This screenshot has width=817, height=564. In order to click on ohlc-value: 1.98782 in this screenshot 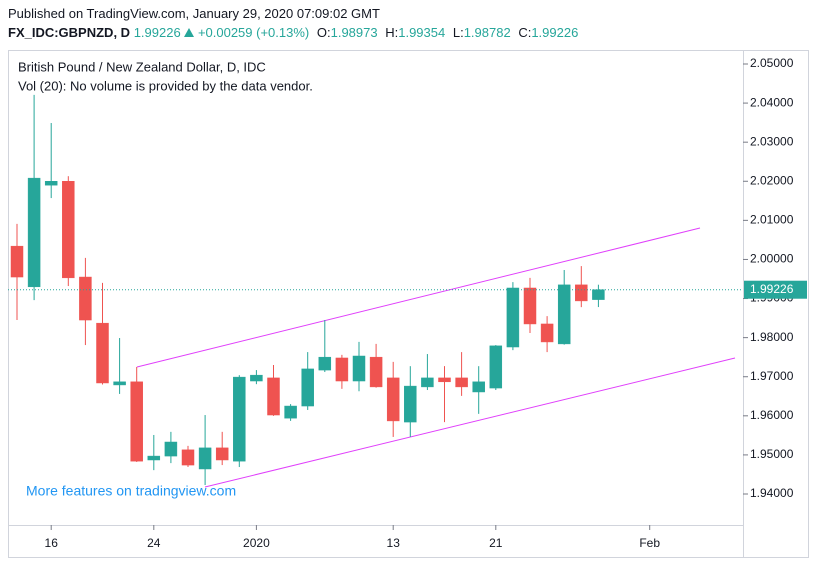, I will do `click(487, 32)`.